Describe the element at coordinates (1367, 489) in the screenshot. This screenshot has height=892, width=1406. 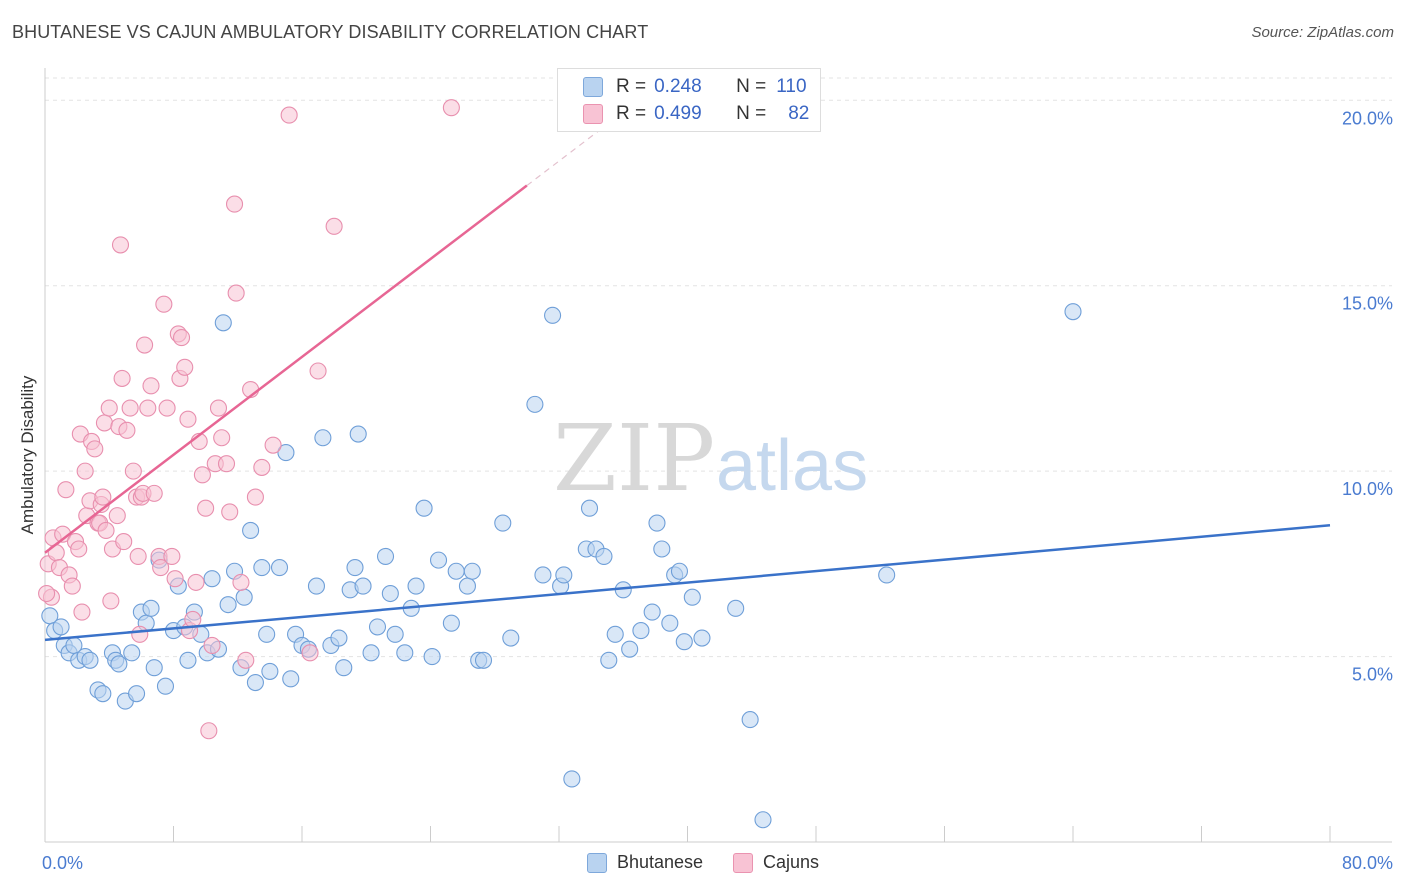
I see `y-tick-label: 10.0%` at that location.